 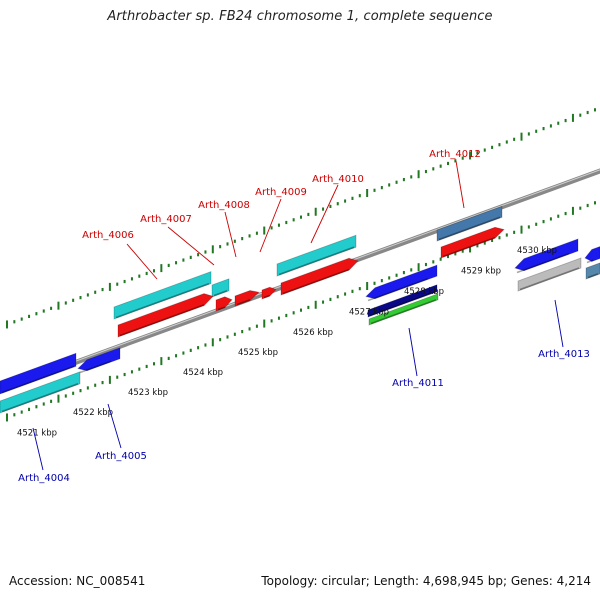 I want to click on feature-red-4012-shade, so click(x=469, y=247).